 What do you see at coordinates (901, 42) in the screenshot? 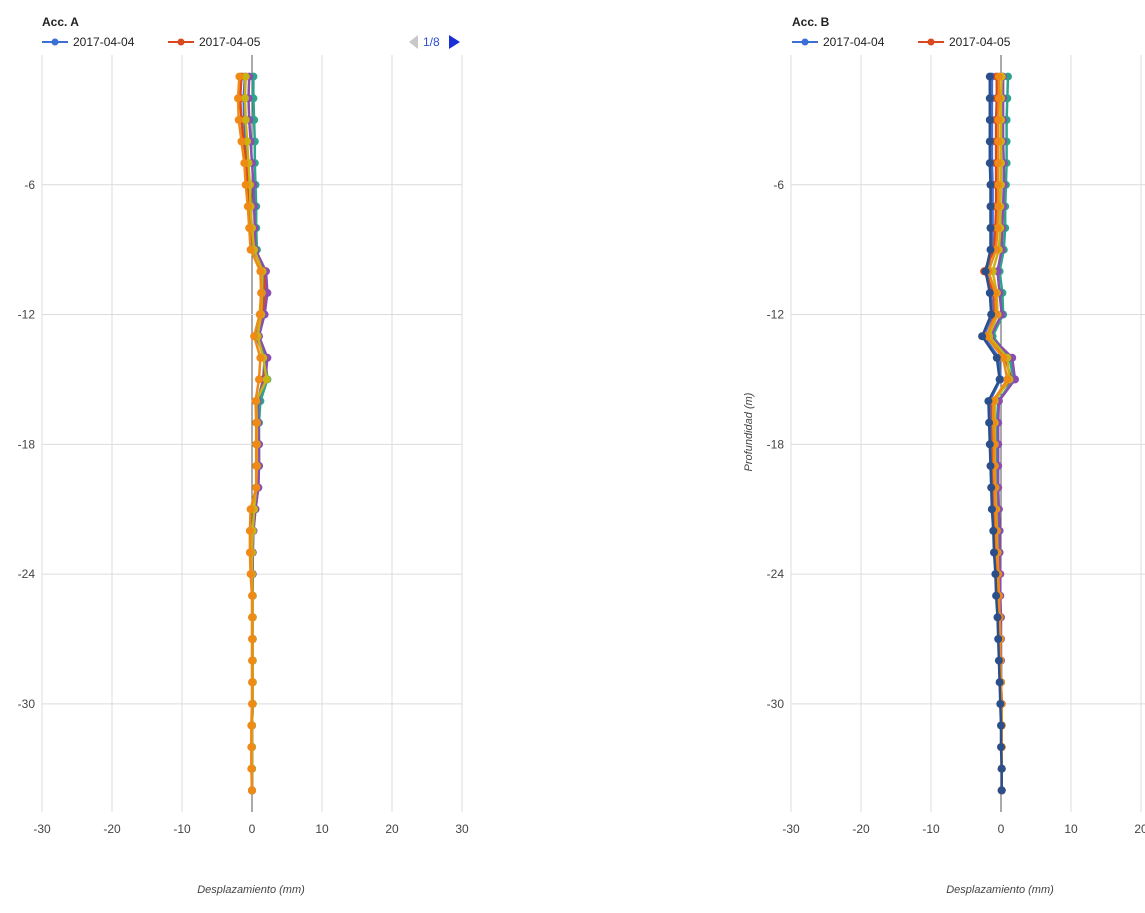
I see `chart-b-legend: 2017-04-04 2017-04-05` at bounding box center [901, 42].